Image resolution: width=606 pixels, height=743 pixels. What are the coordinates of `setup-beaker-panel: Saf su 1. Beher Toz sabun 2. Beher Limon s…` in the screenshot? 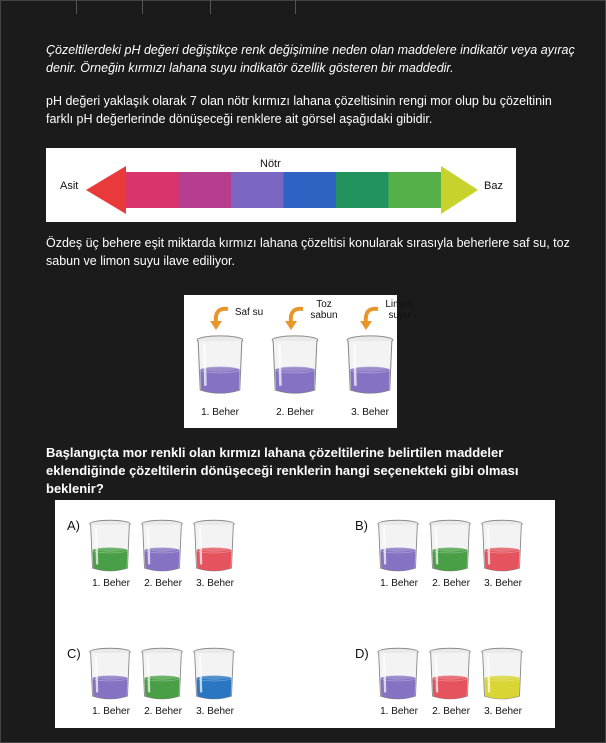 It's located at (298, 361).